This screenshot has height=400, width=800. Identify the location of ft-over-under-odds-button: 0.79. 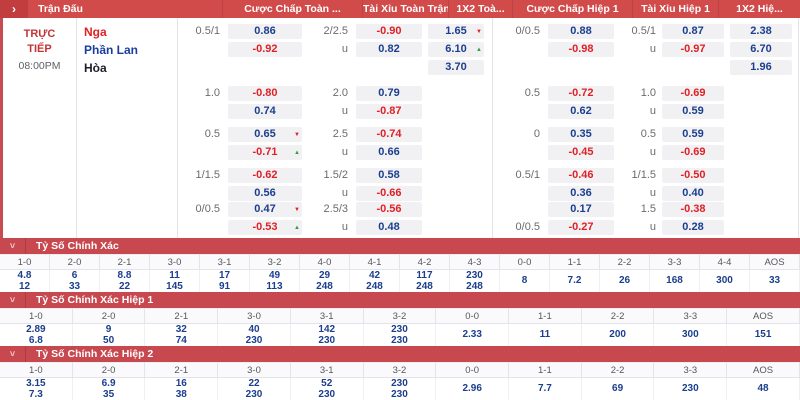
(389, 93).